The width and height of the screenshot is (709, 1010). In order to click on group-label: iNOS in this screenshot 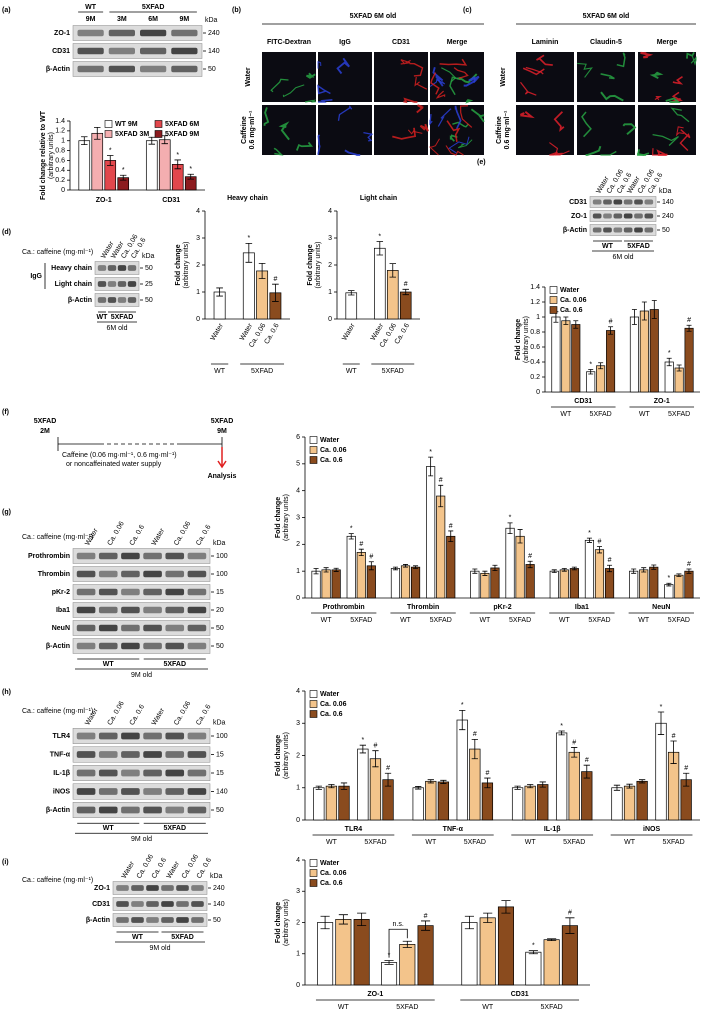, I will do `click(651, 829)`.